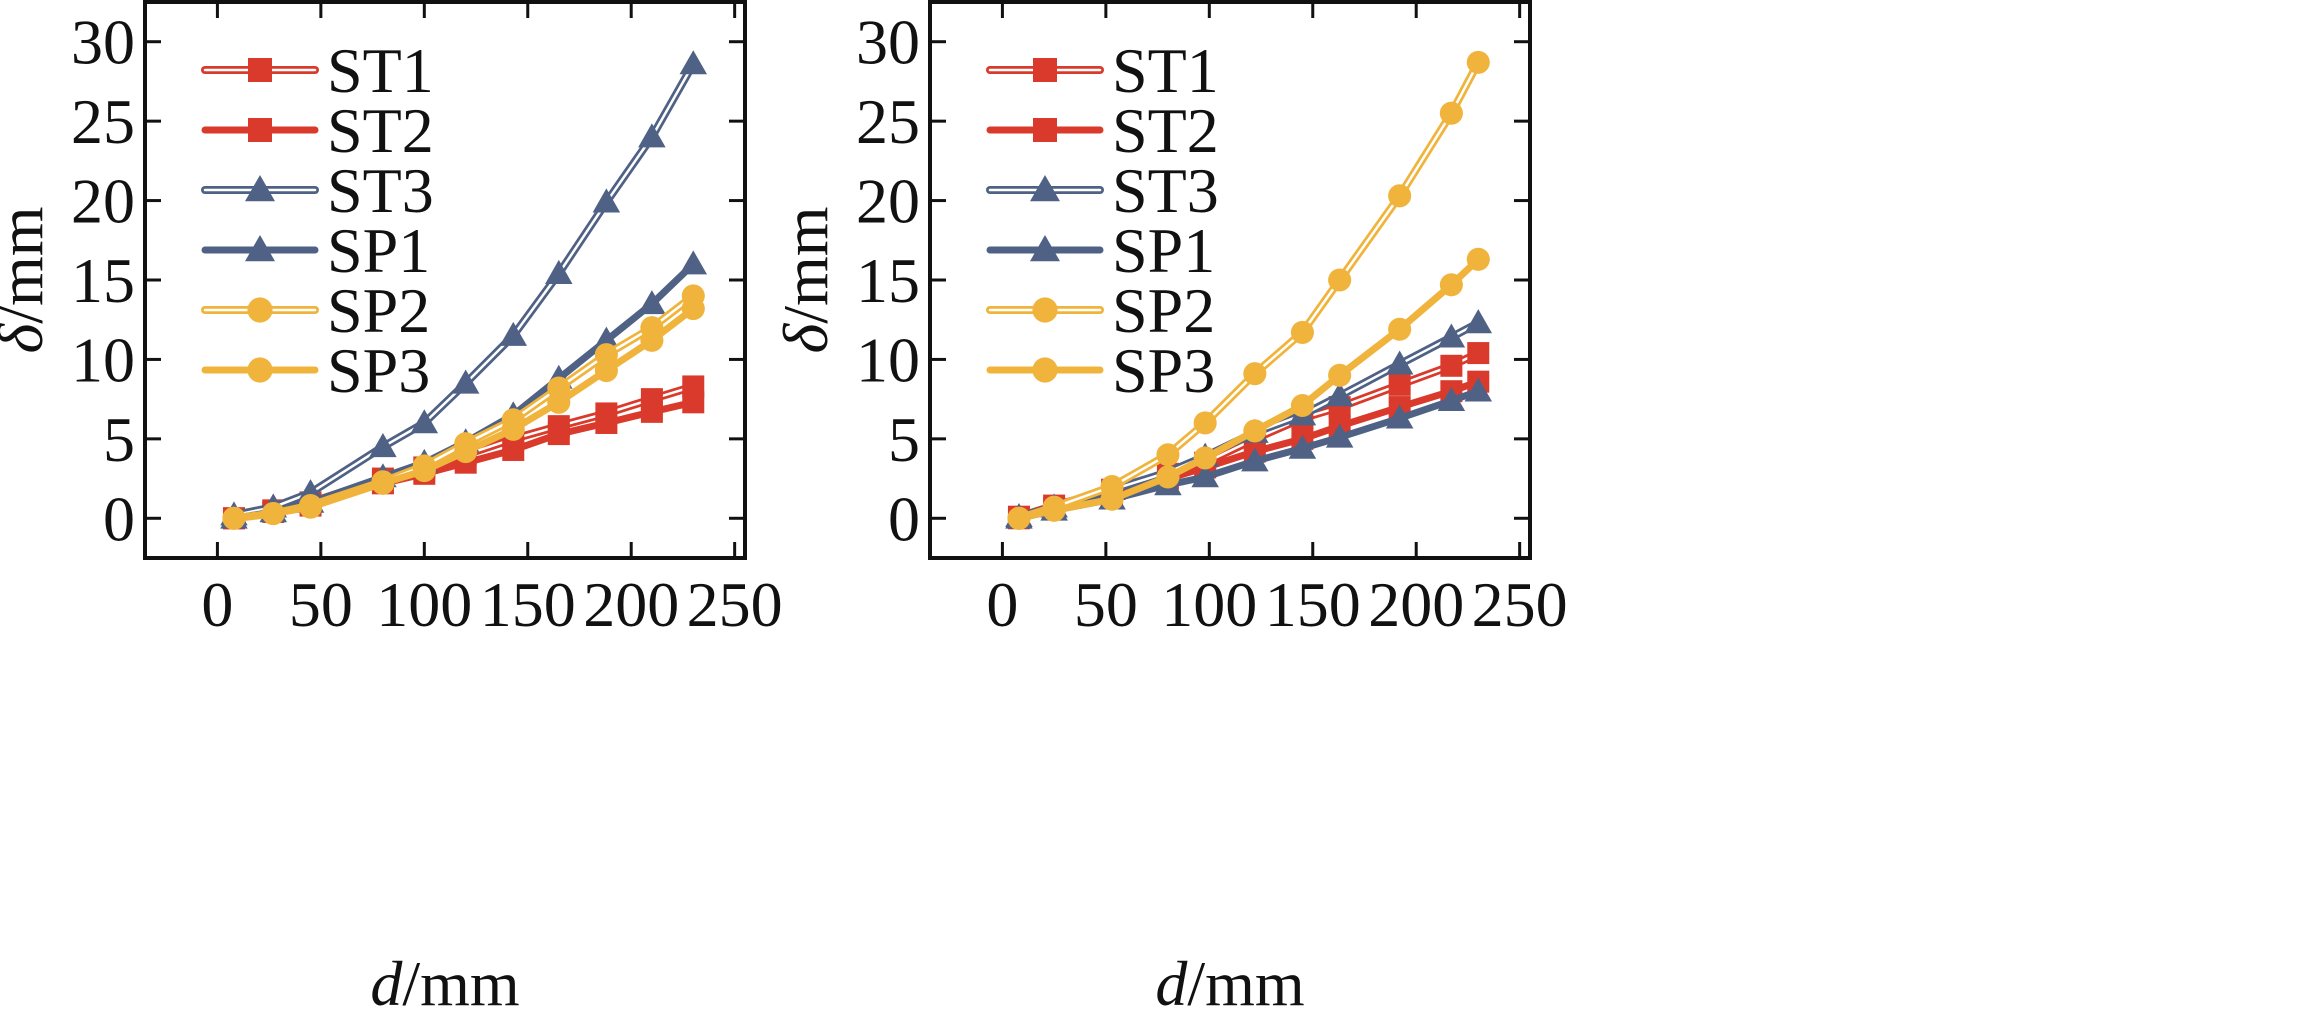 Image resolution: width=2297 pixels, height=1027 pixels. What do you see at coordinates (1416, 604) in the screenshot?
I see `x-tick-label: 200` at bounding box center [1416, 604].